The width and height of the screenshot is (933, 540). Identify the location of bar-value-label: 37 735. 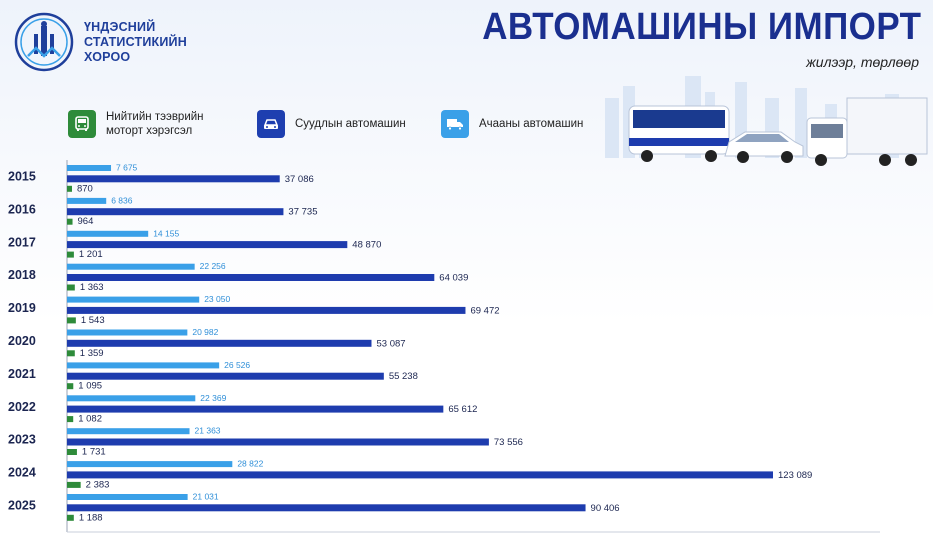
(302, 212).